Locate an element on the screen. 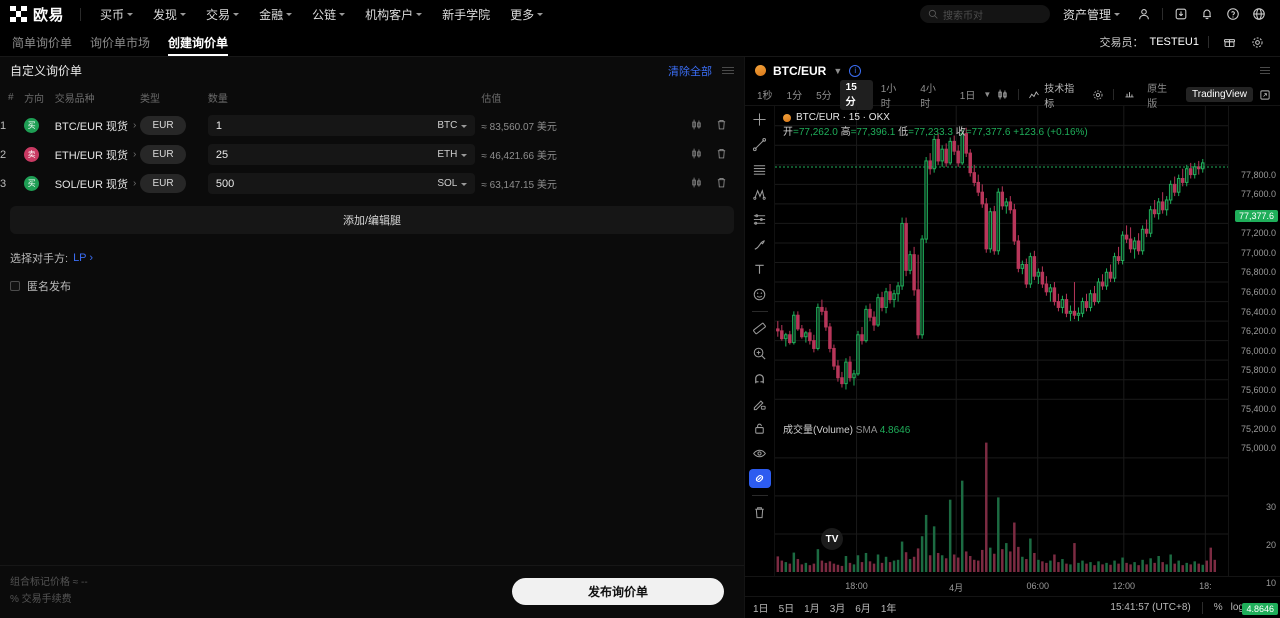  timeframe-1m: 1分 is located at coordinates (794, 96).